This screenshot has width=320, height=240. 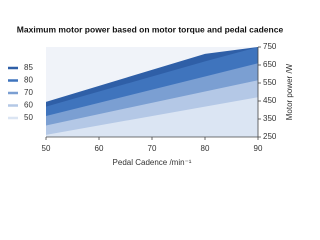 I want to click on x-tick-label: 90, so click(x=258, y=148).